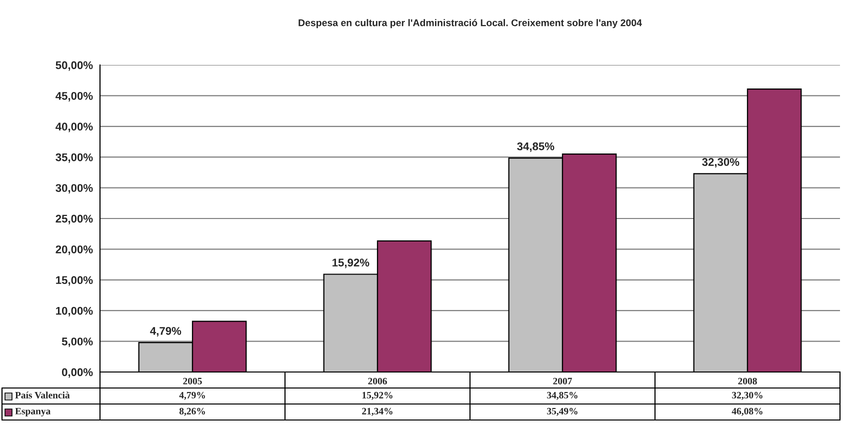 The image size is (849, 432). What do you see at coordinates (192, 381) in the screenshot?
I see `x-tick-label: 2005` at bounding box center [192, 381].